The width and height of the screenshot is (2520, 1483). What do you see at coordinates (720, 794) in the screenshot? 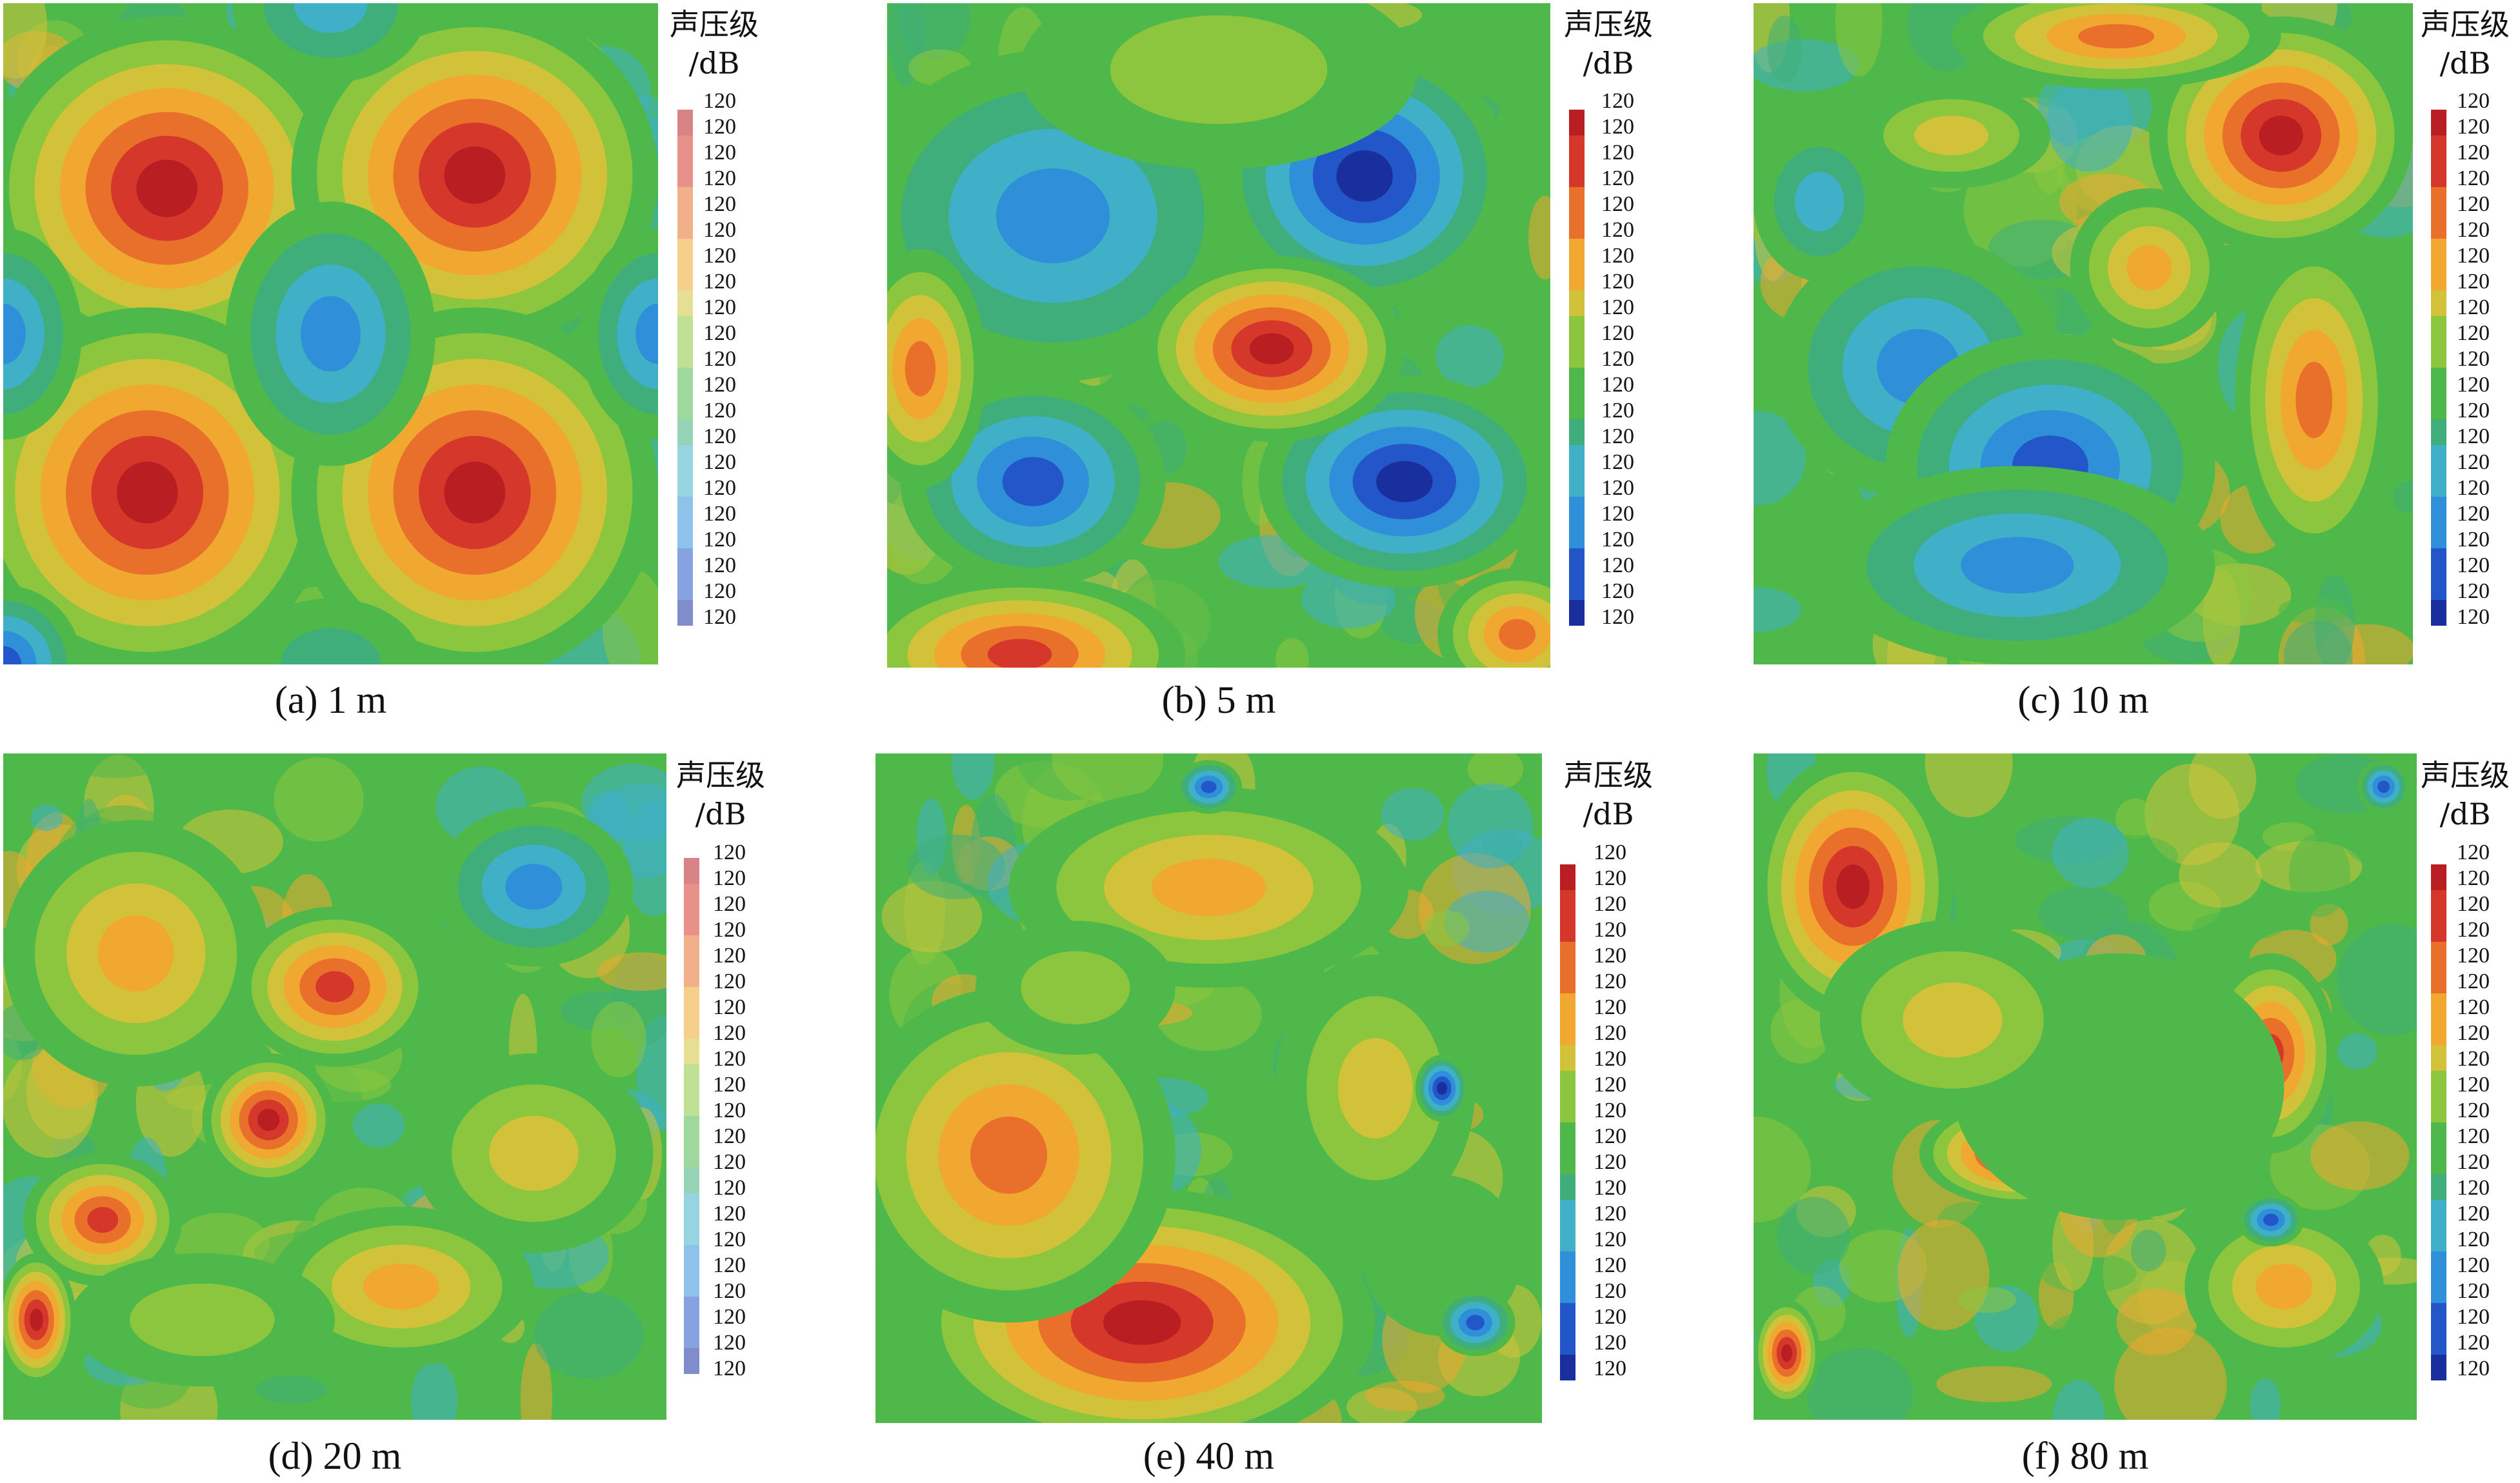
I see `colorbar-title-d: 声压级 /dB` at bounding box center [720, 794].